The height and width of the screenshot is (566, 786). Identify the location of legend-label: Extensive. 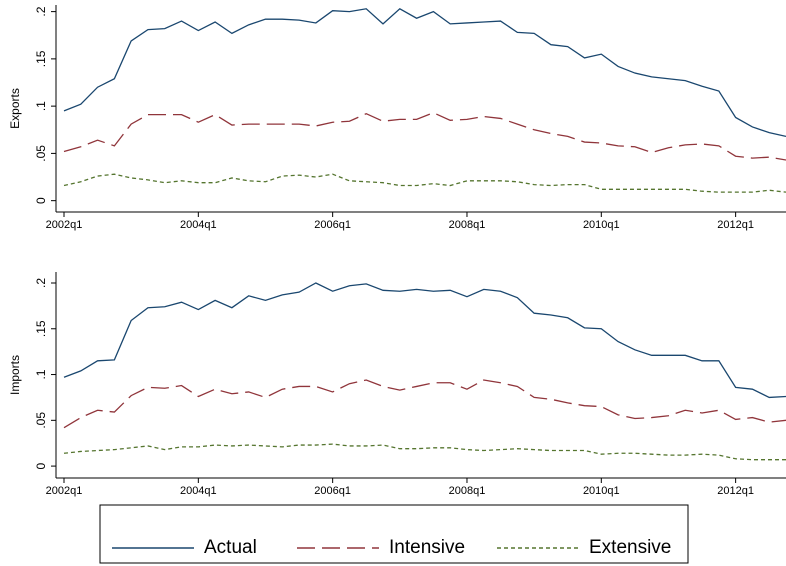
(630, 547).